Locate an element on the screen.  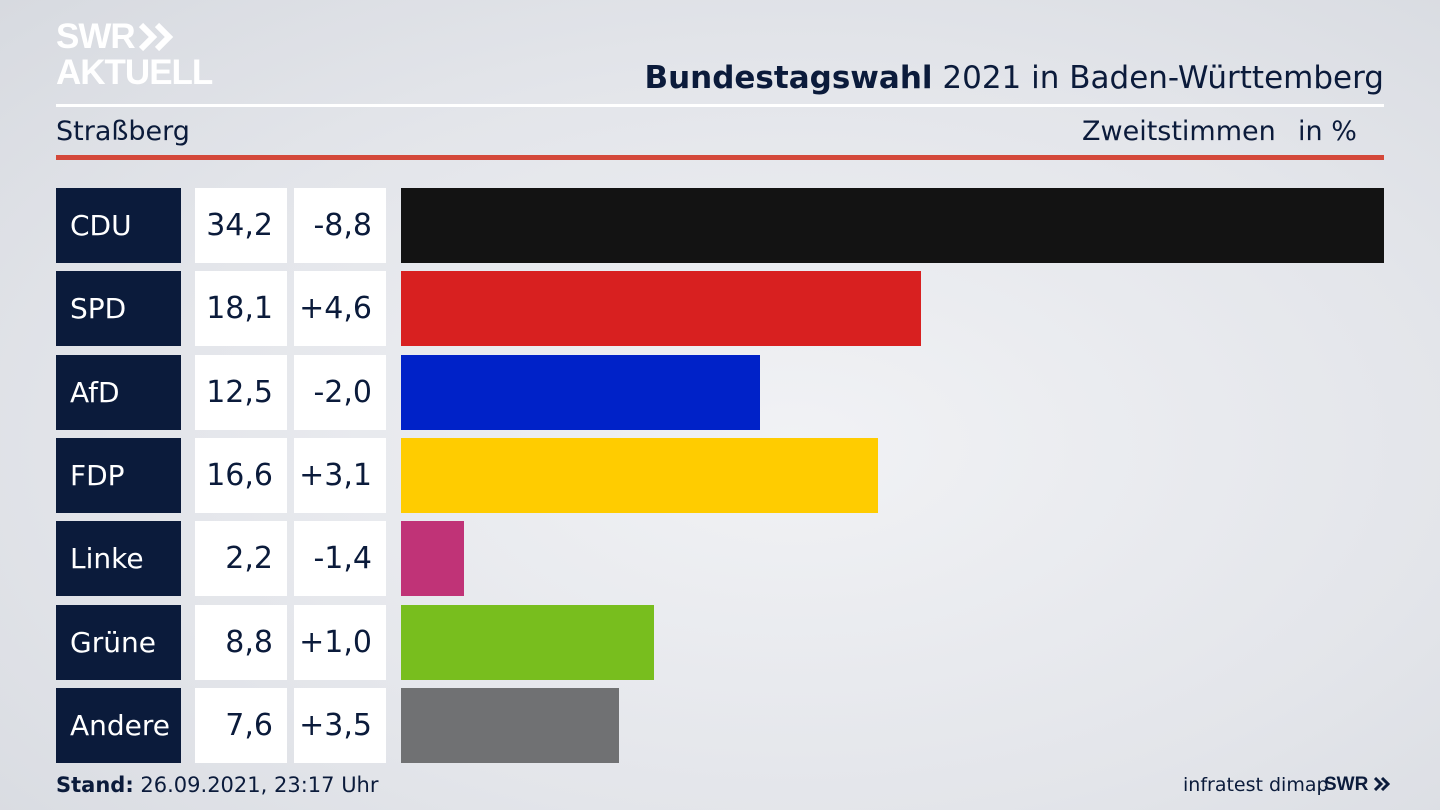
swr-aktuell-logo: SWR AKTUELL is located at coordinates (141, 54).